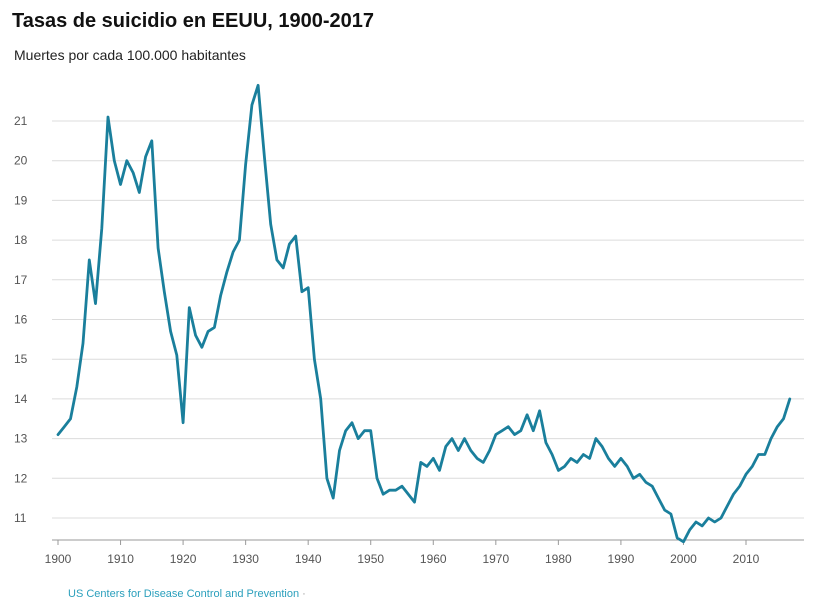 Image resolution: width=814 pixels, height=612 pixels. I want to click on x-tick-label-1970: 1970, so click(495, 559).